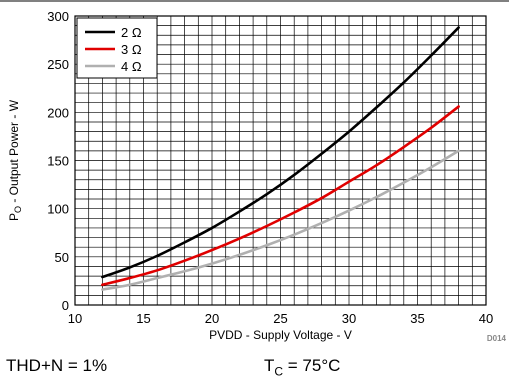  I want to click on legend: 2 Ω 3 Ω 4 Ω, so click(117, 48).